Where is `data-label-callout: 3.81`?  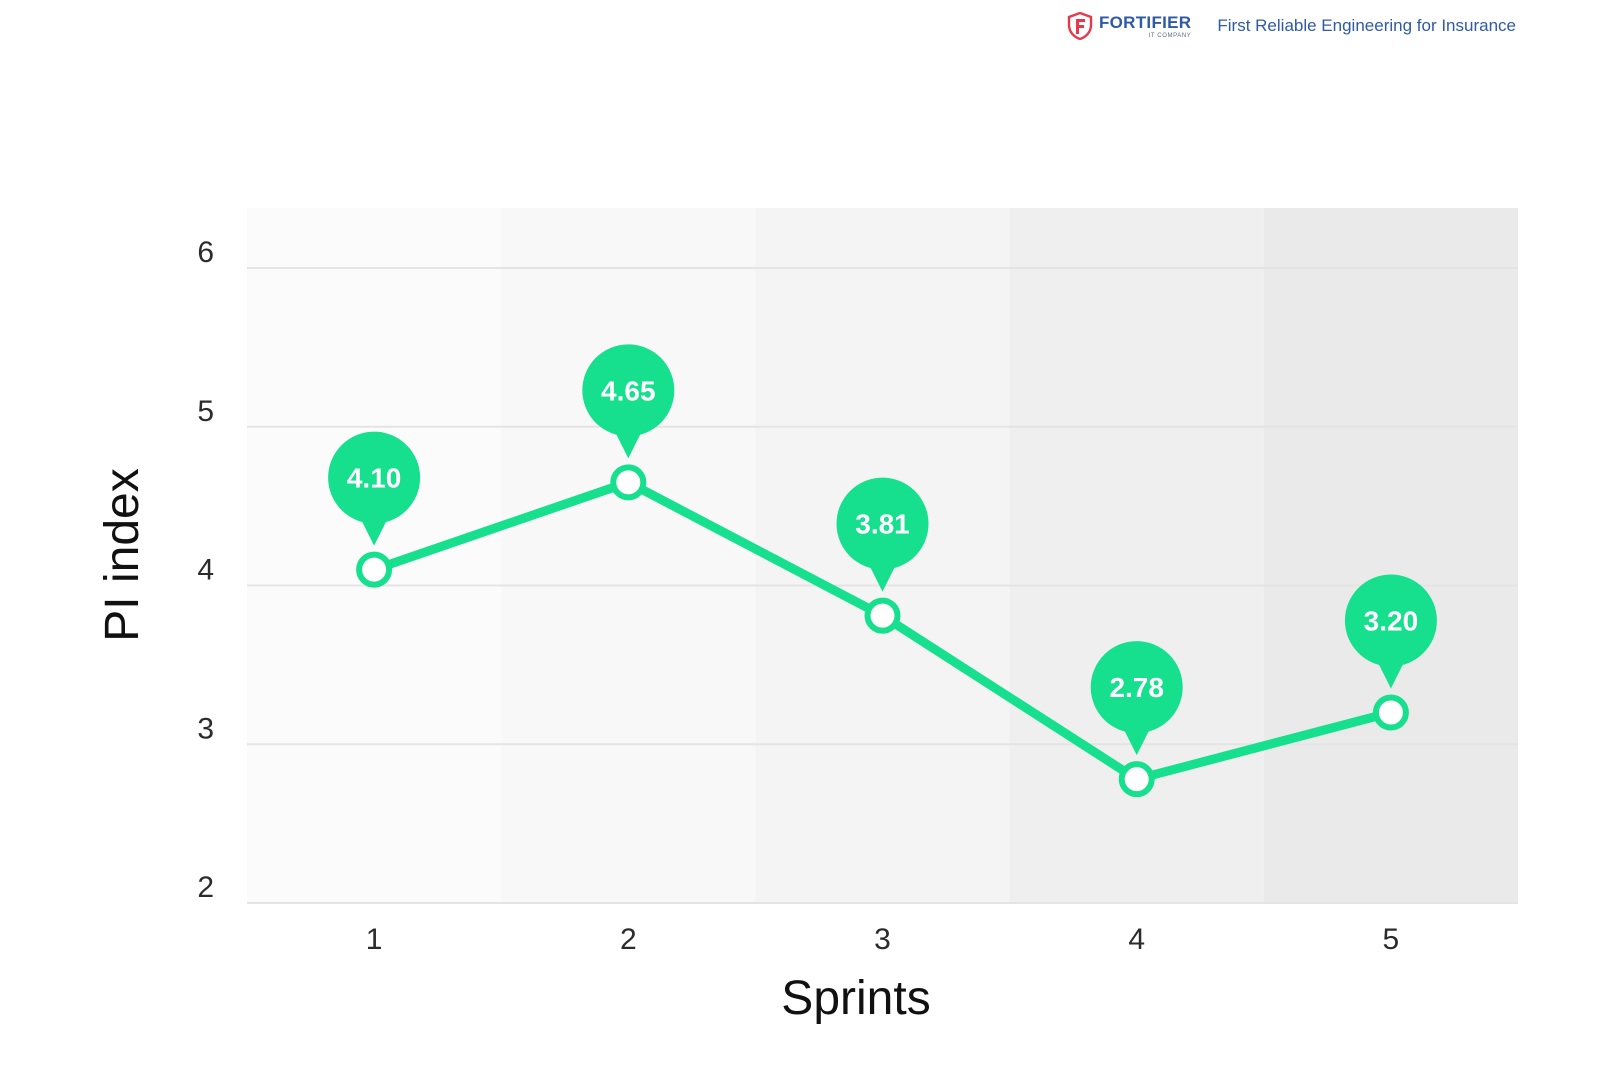 data-label-callout: 3.81 is located at coordinates (882, 534).